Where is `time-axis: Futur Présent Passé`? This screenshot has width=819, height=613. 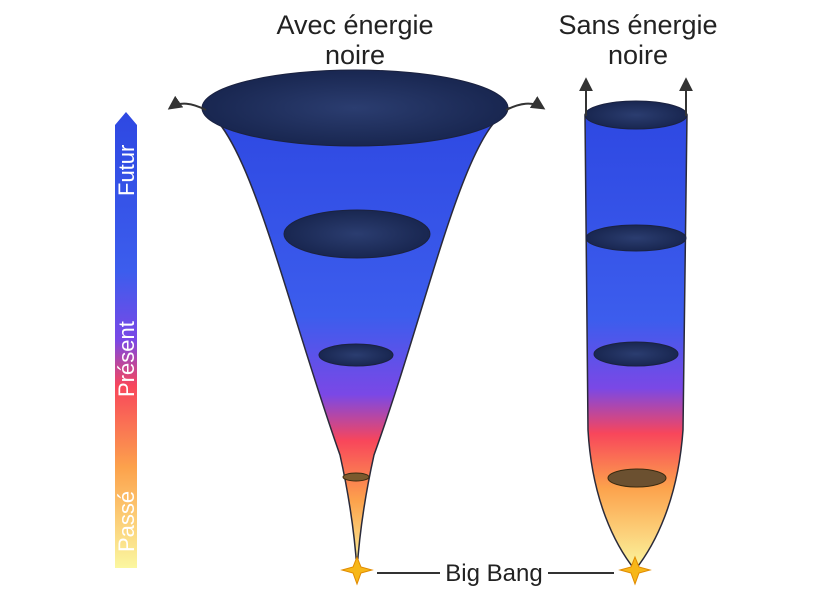
time-axis: Futur Présent Passé is located at coordinates (126, 340).